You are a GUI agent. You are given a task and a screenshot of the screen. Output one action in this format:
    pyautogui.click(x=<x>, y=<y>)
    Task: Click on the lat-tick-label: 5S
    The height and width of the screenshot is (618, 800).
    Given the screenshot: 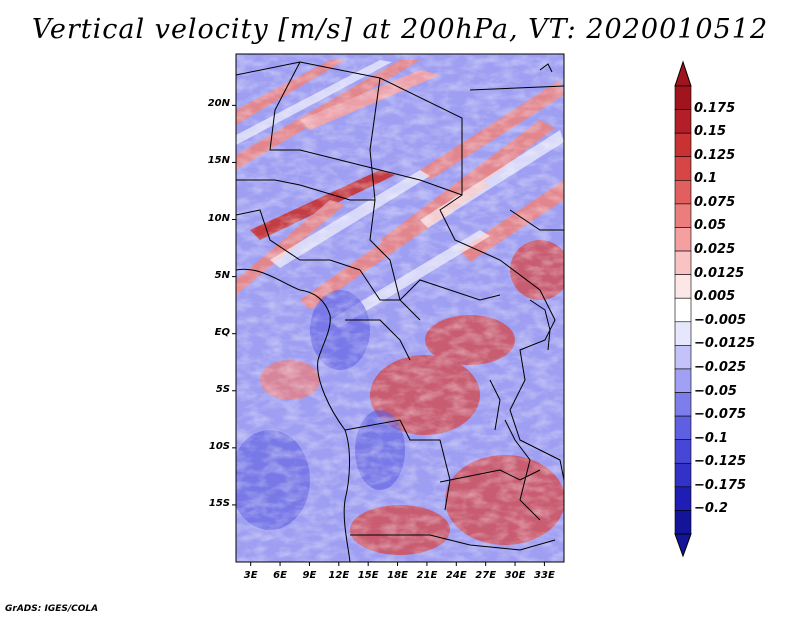 What is the action you would take?
    pyautogui.click(x=222, y=389)
    